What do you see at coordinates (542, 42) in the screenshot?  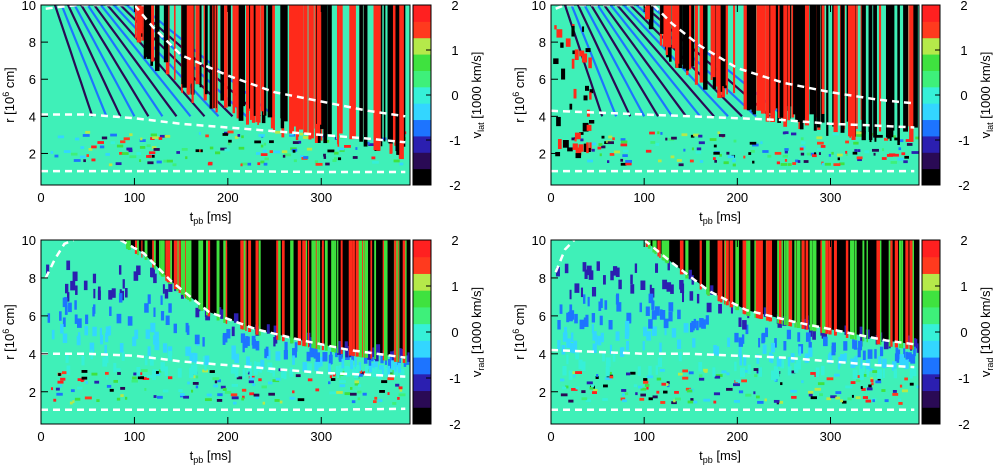 I see `y-tick-label: 8` at bounding box center [542, 42].